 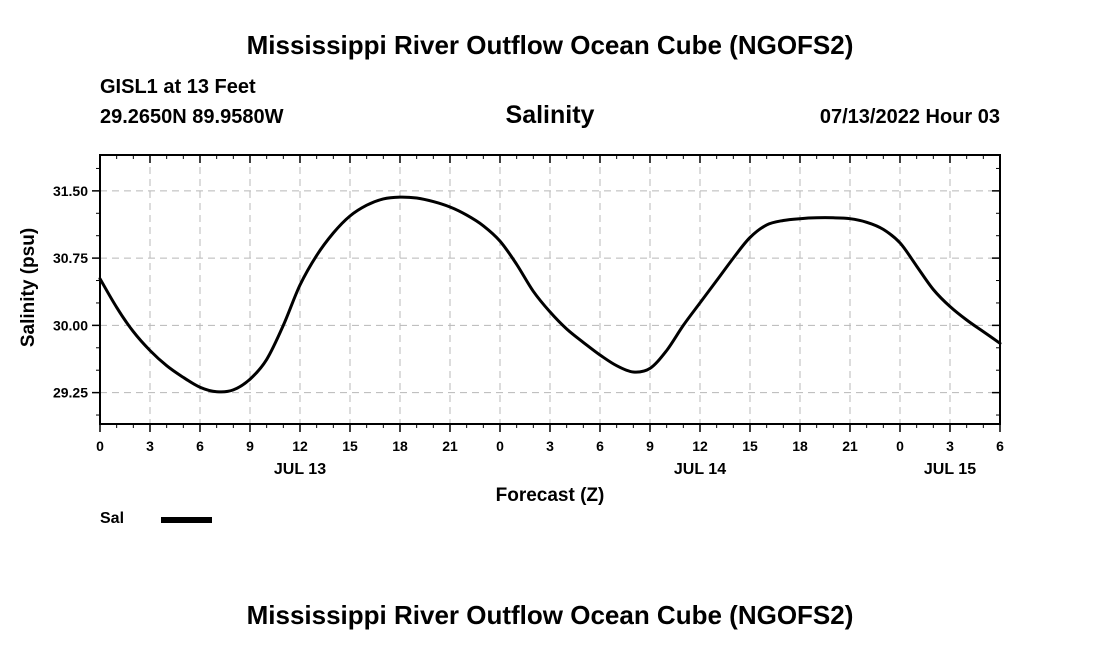 I want to click on y-axis-title: Salinity (psu), so click(x=28, y=287).